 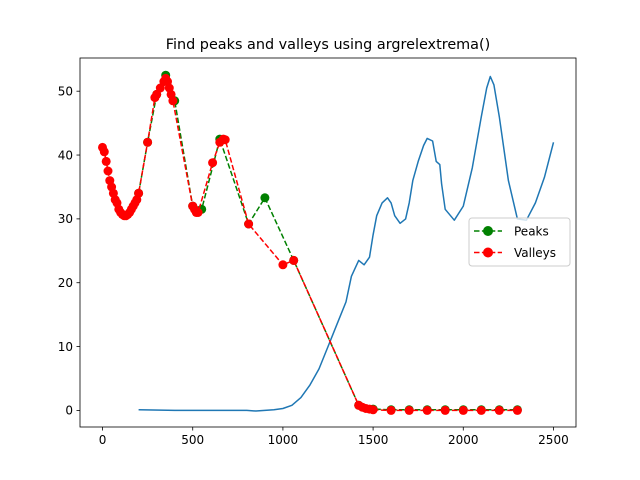 What do you see at coordinates (65, 91) in the screenshot?
I see `y-tick-label: 50` at bounding box center [65, 91].